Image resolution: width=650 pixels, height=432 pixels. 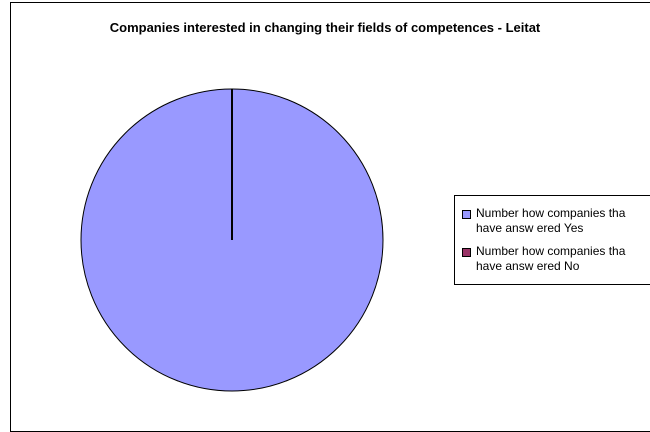 What do you see at coordinates (528, 266) in the screenshot?
I see `legend-label-no-line2: have answ ered No` at bounding box center [528, 266].